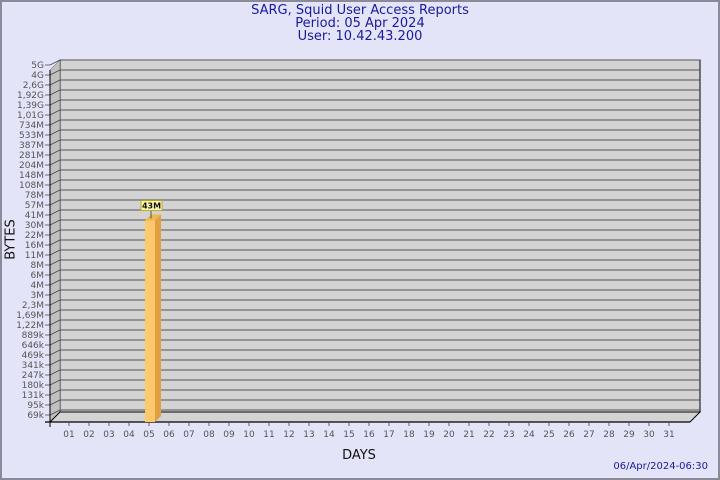 The image size is (720, 480). Describe the element at coordinates (34, 216) in the screenshot. I see `y-tick-label: 41M` at that location.